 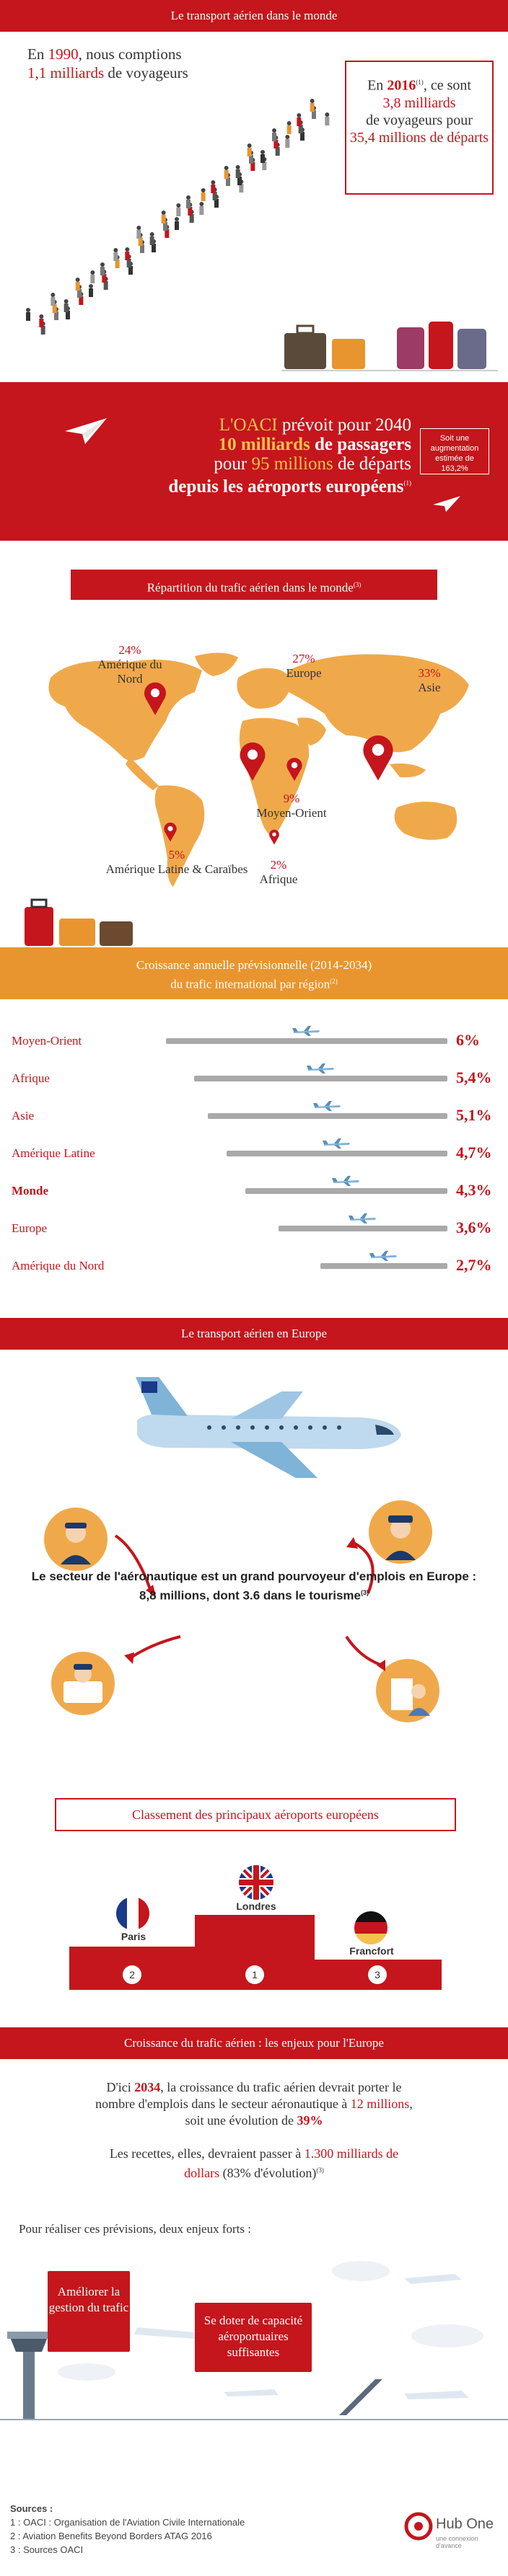 I want to click on section-world-title: Le transport aérien dans le monde, so click(x=254, y=15).